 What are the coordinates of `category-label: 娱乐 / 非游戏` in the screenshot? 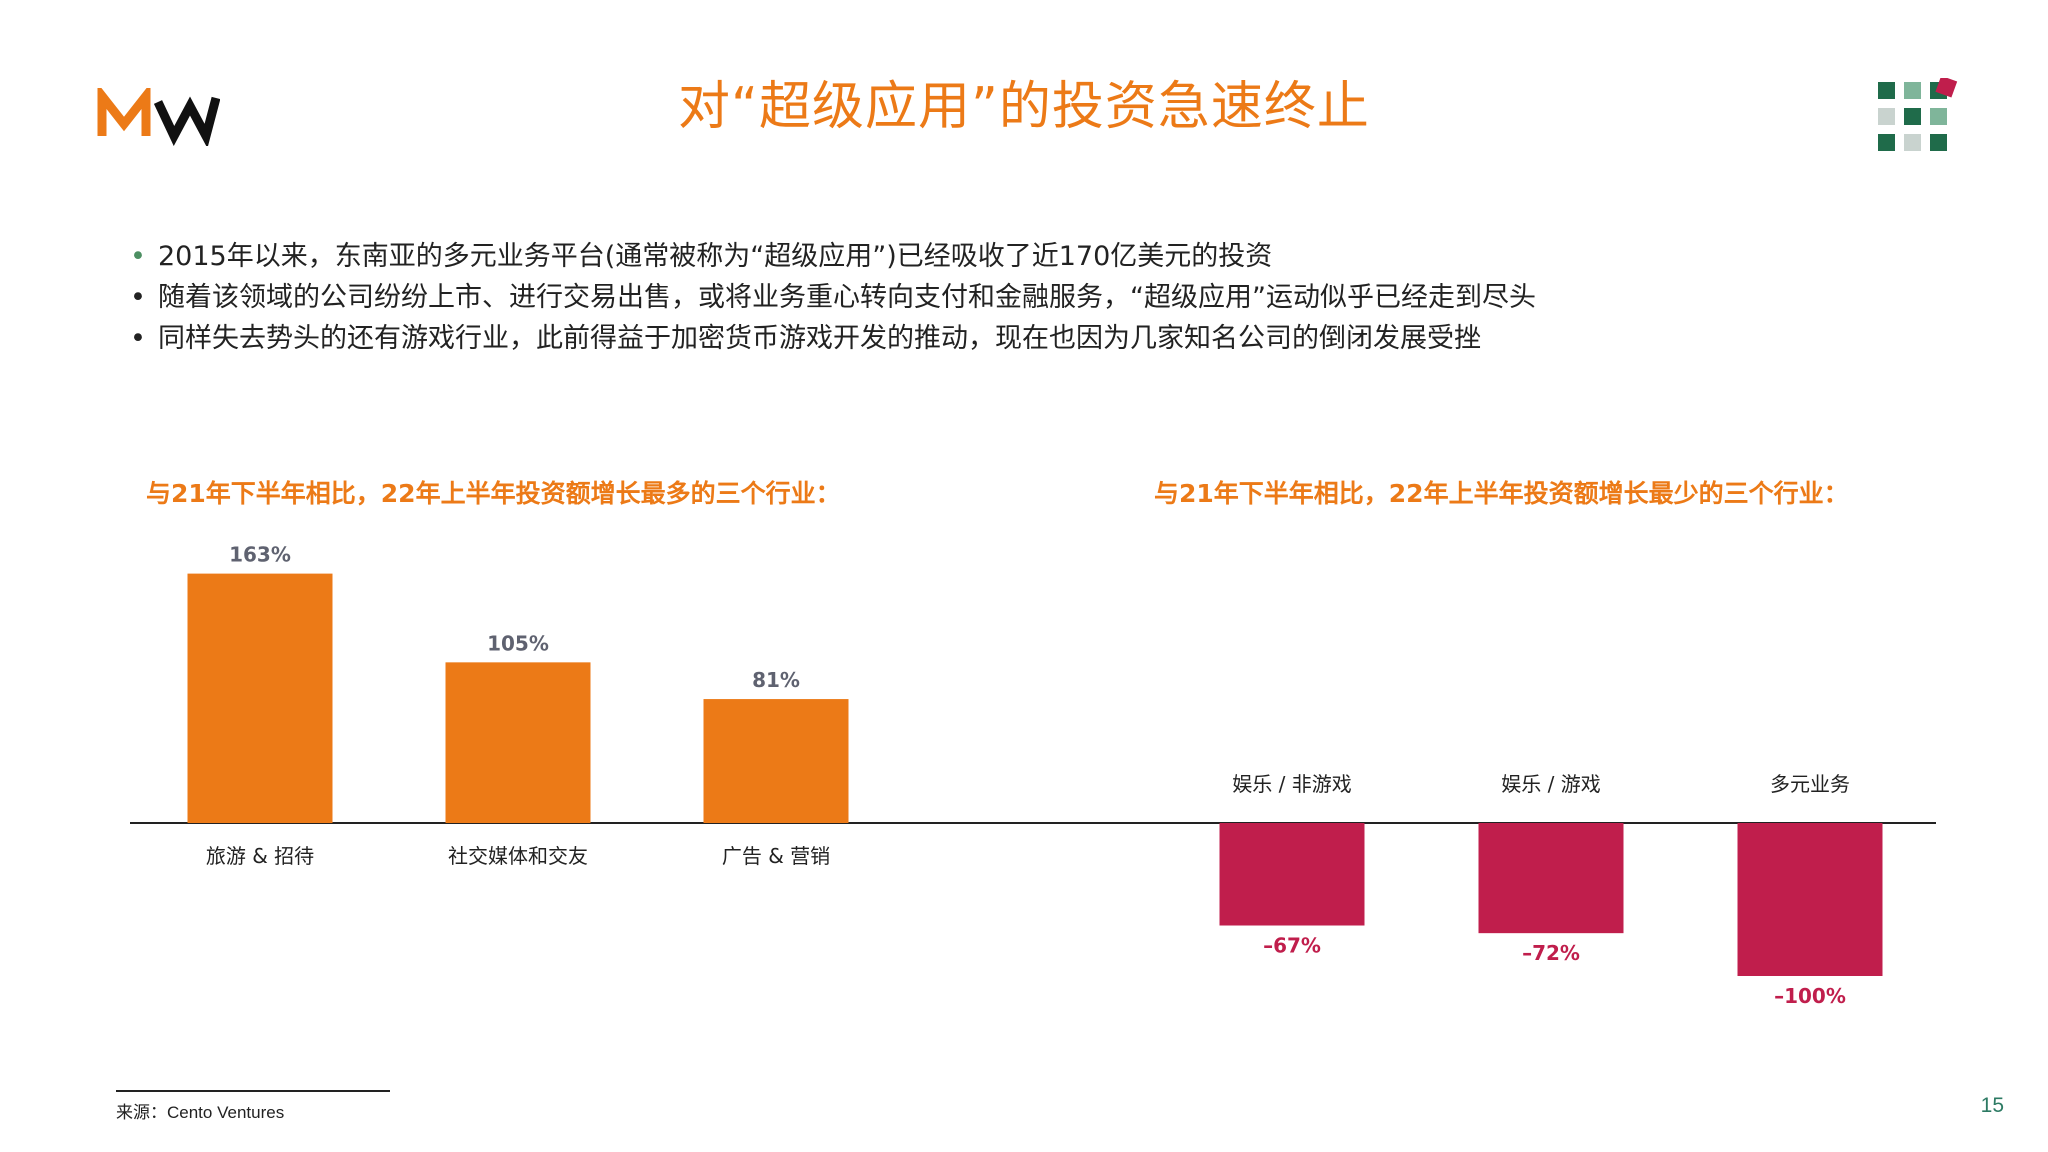 It's located at (1291, 784).